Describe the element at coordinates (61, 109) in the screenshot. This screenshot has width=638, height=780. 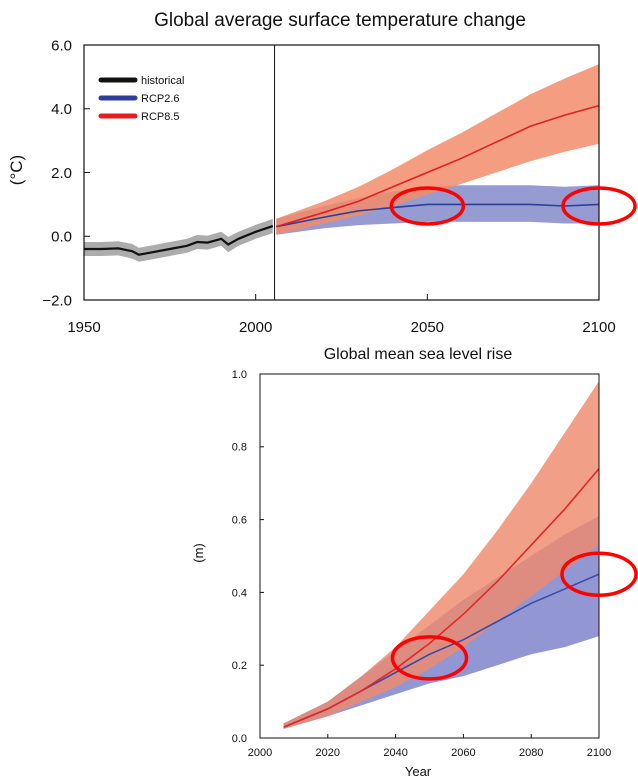
I see `y-tick-label: 4.0` at that location.